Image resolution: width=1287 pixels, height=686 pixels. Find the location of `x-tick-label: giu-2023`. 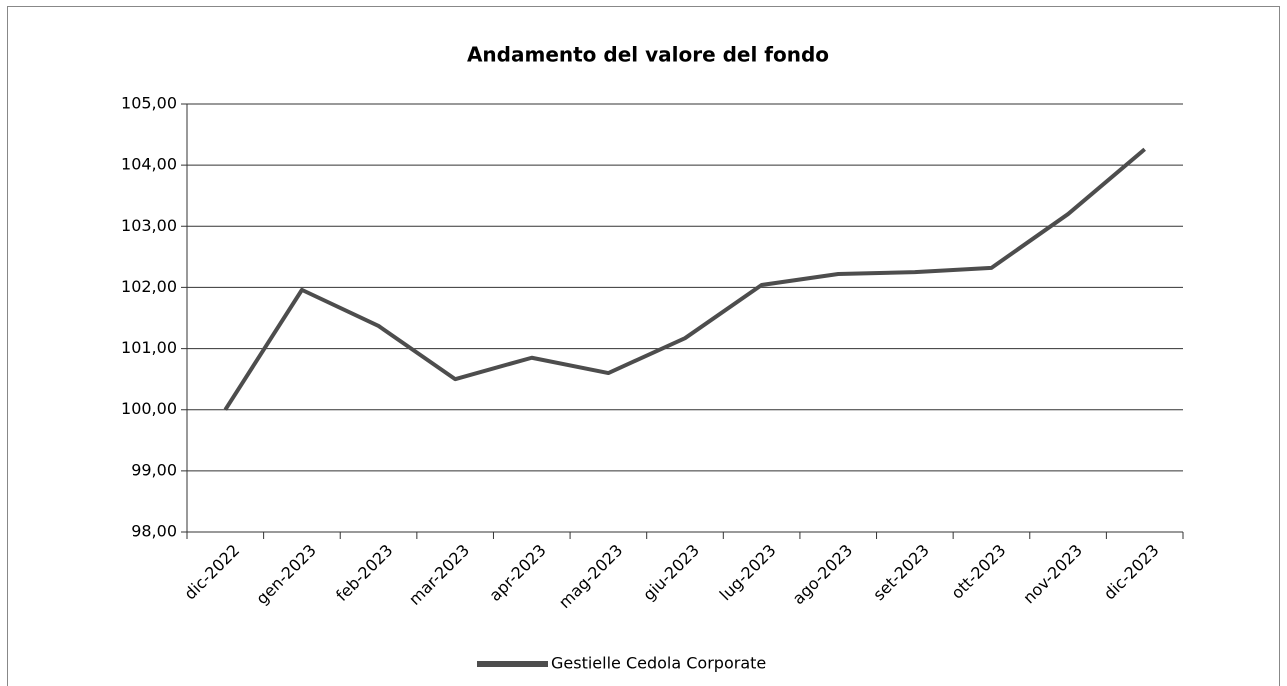

x-tick-label: giu-2023 is located at coordinates (671, 573).